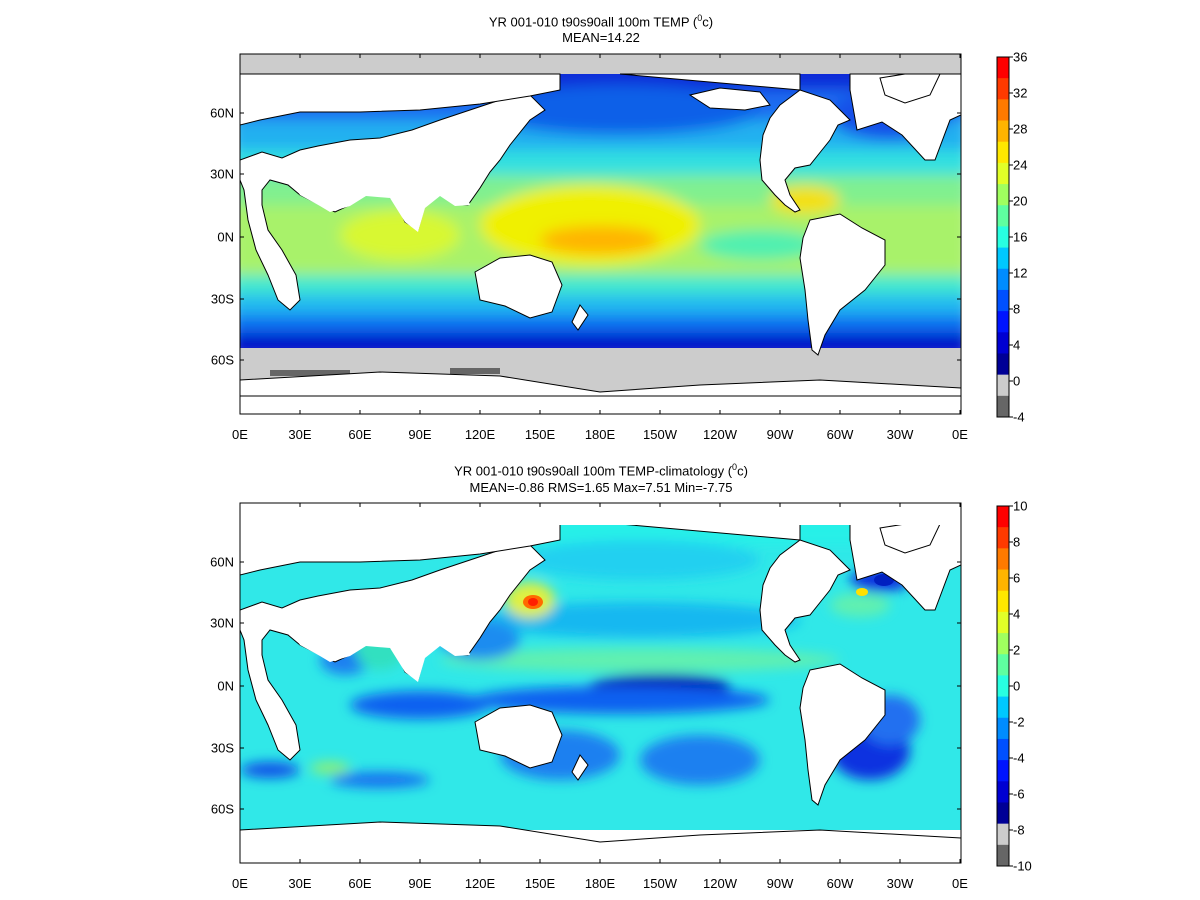  What do you see at coordinates (1020, 273) in the screenshot?
I see `top-colorbar-label: 12` at bounding box center [1020, 273].